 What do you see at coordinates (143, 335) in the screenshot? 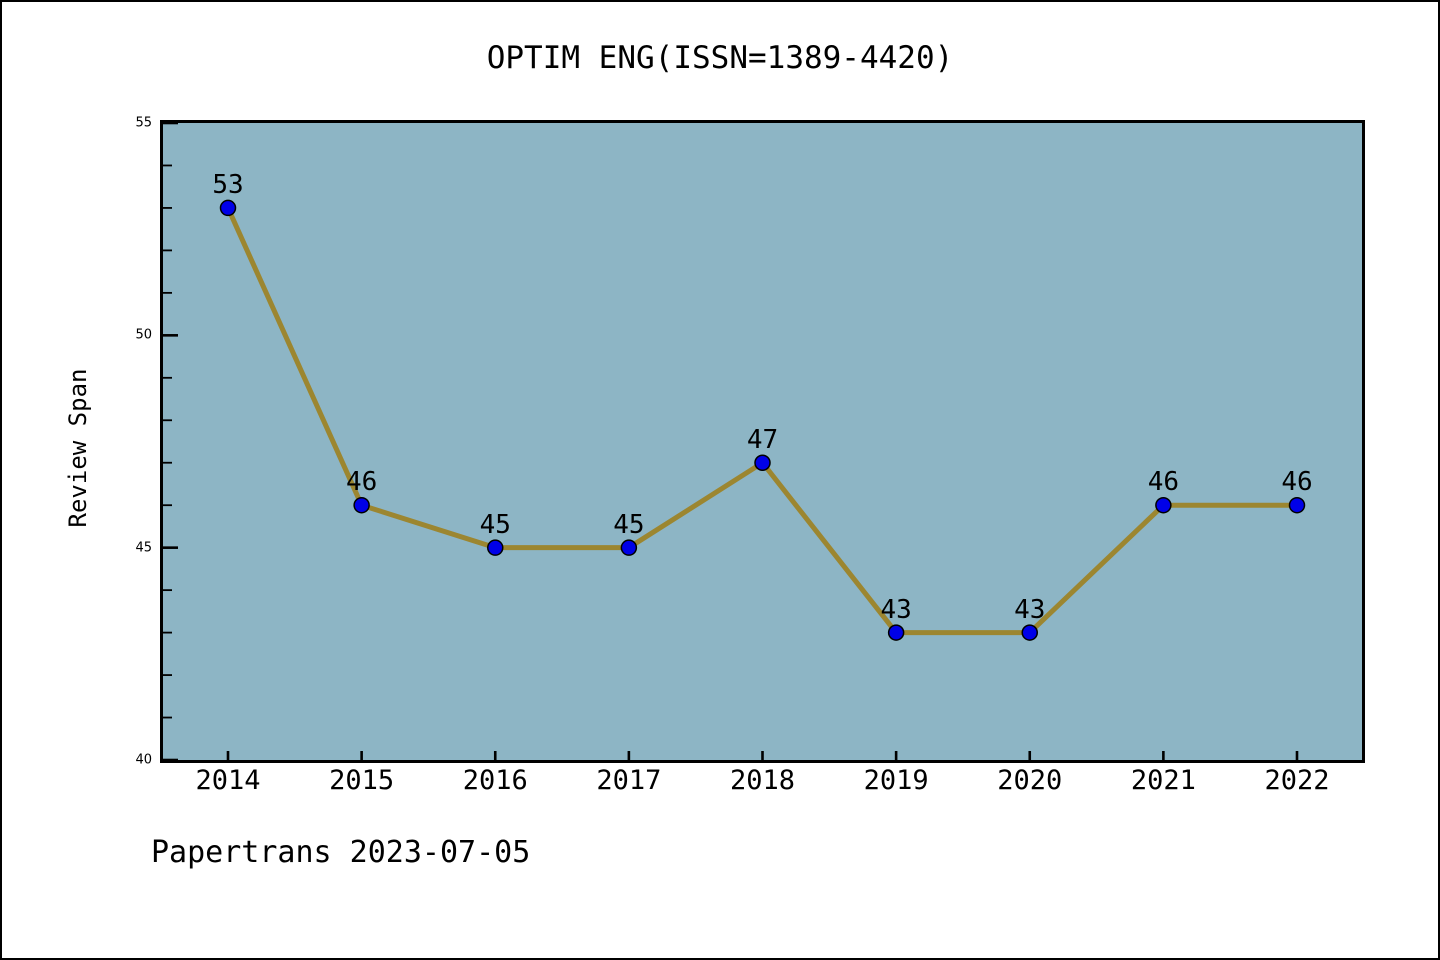
I see `y-tick-label: 50` at bounding box center [143, 335].